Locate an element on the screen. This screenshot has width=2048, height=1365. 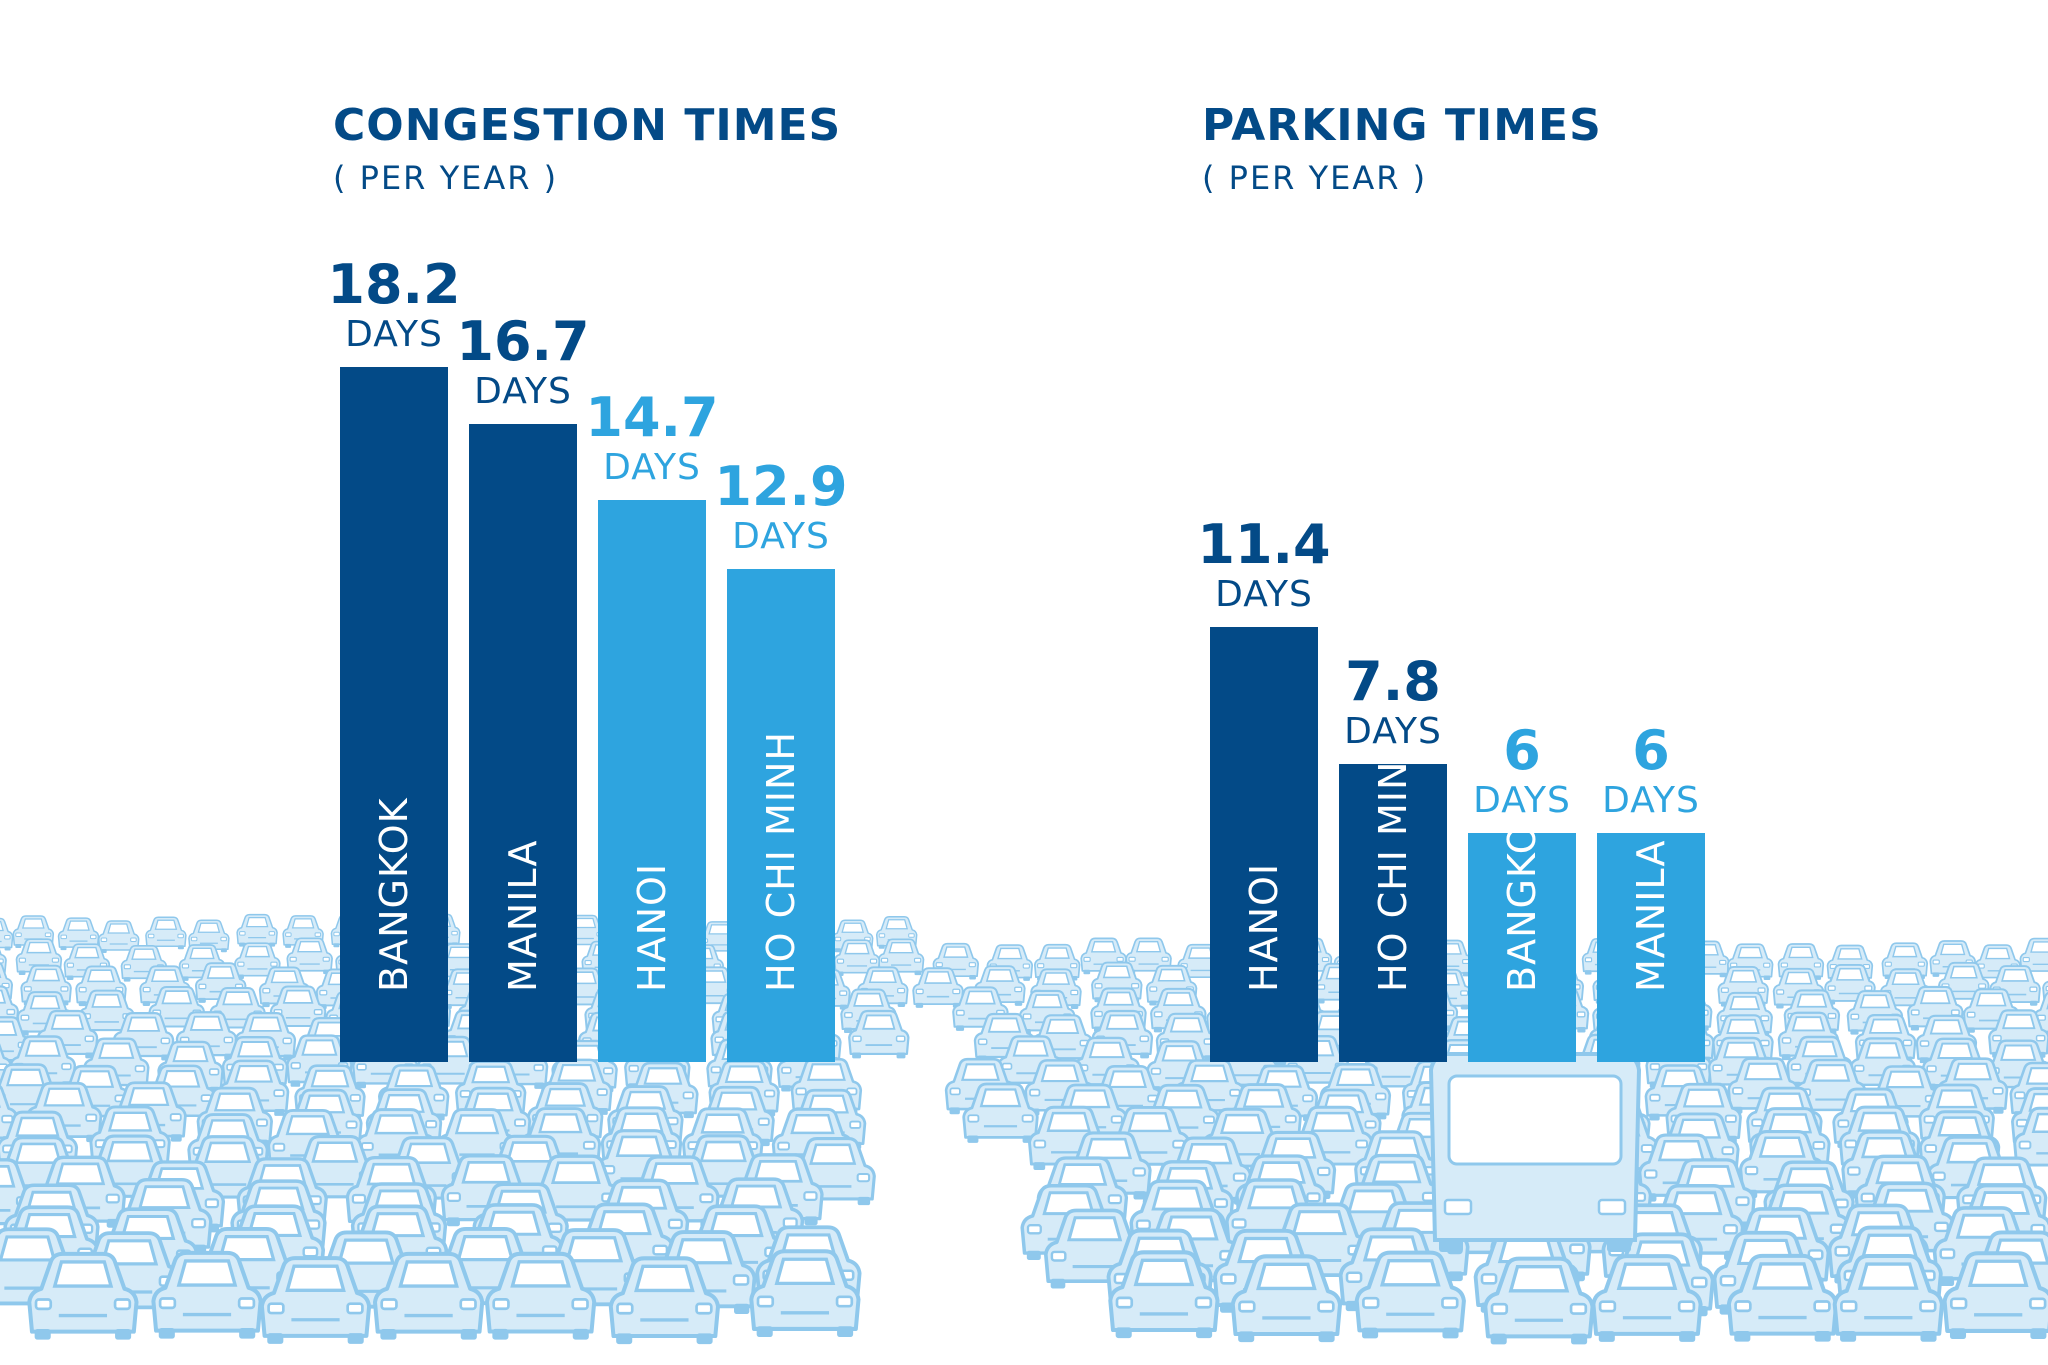
bar-value: 12.9 is located at coordinates (781, 487).